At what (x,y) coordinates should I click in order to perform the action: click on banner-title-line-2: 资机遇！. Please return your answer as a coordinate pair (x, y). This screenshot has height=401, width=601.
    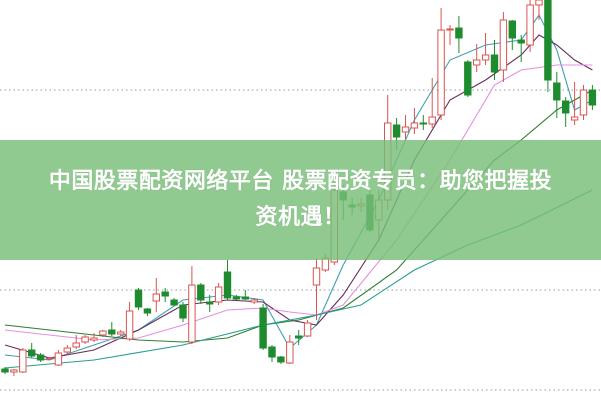
    Looking at the image, I should click on (300, 217).